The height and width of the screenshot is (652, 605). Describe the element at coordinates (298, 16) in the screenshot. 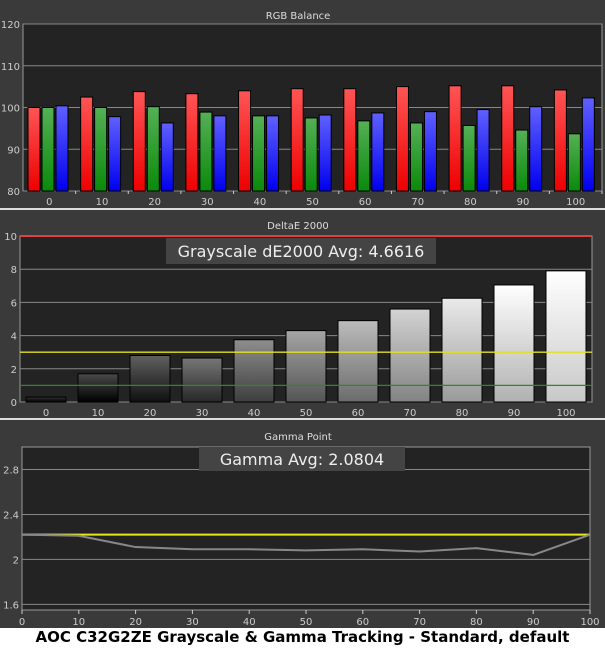

I see `rgb-title: RGB Balance` at that location.